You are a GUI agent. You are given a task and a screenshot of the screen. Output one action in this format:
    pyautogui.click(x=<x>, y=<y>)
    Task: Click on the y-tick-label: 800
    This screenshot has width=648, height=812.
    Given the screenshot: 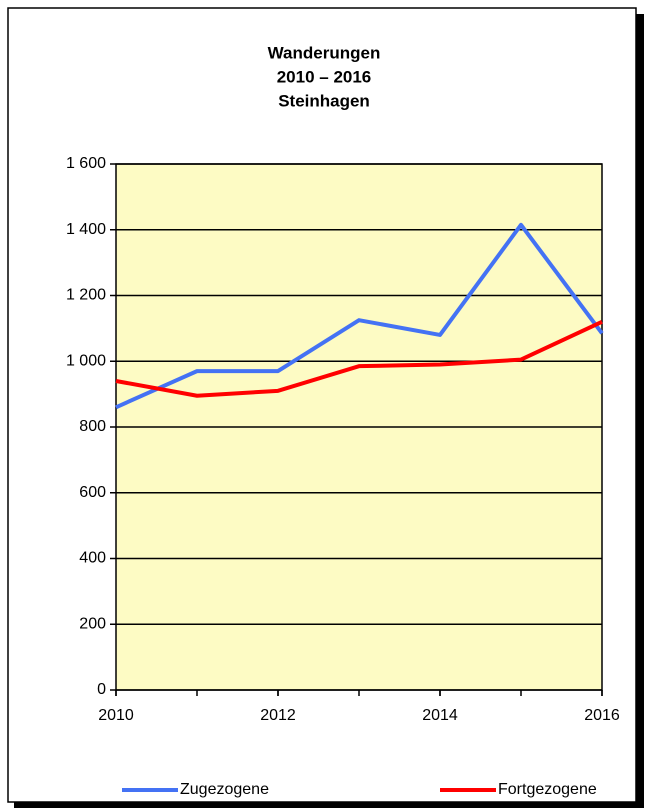 What is the action you would take?
    pyautogui.click(x=92, y=426)
    